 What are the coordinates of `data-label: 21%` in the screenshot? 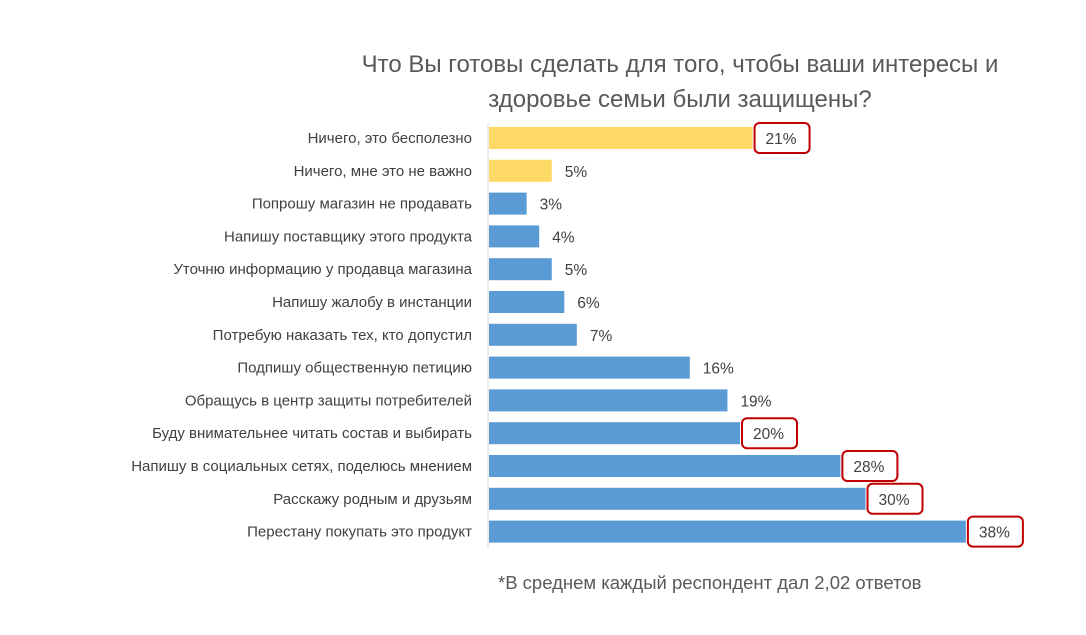 It's located at (781, 139).